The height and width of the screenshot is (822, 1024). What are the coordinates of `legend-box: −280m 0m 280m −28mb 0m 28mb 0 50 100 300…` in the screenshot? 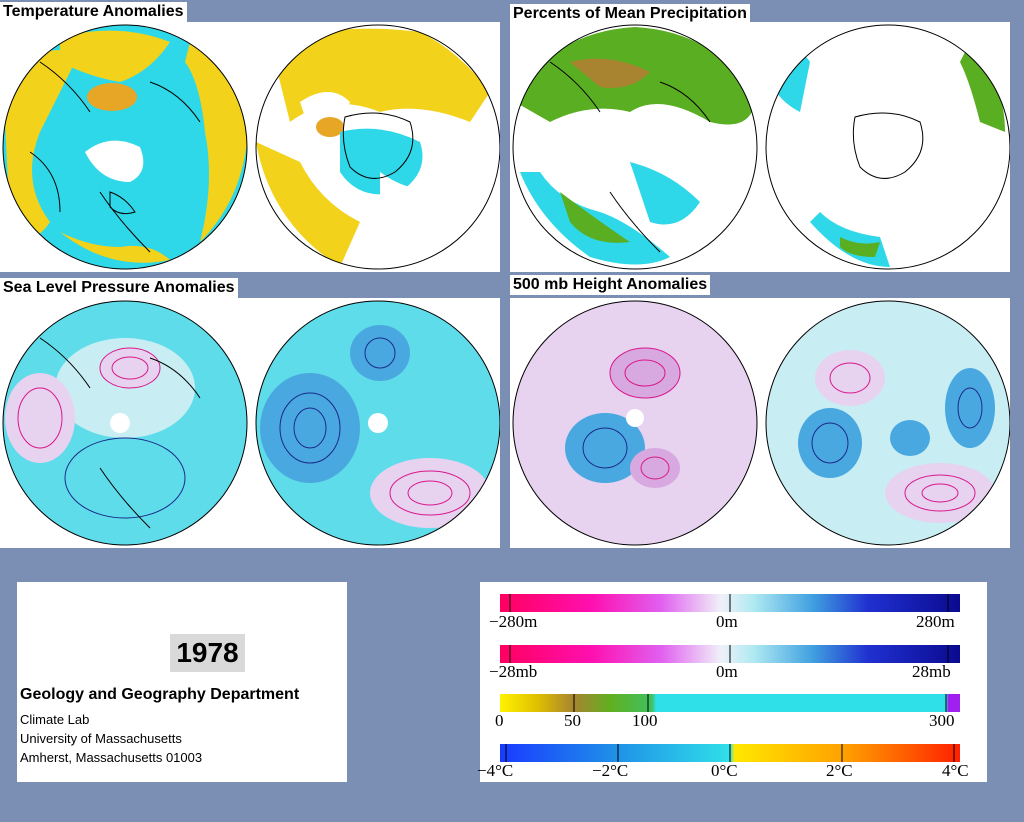 It's located at (732, 682).